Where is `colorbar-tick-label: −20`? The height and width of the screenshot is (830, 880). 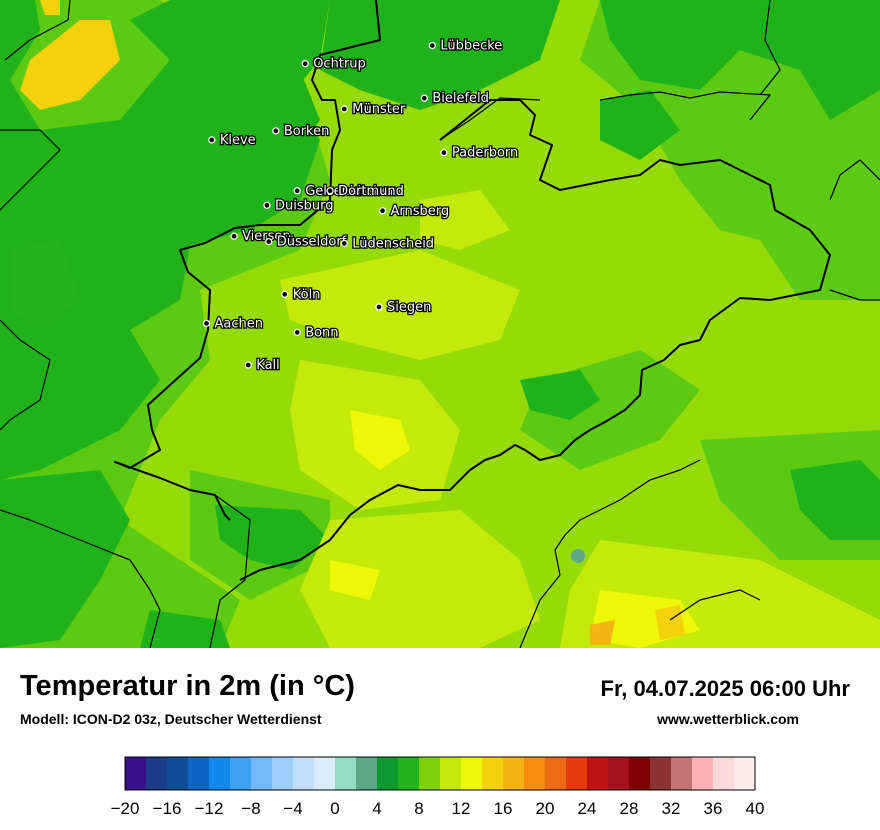 colorbar-tick-label: −20 is located at coordinates (125, 808).